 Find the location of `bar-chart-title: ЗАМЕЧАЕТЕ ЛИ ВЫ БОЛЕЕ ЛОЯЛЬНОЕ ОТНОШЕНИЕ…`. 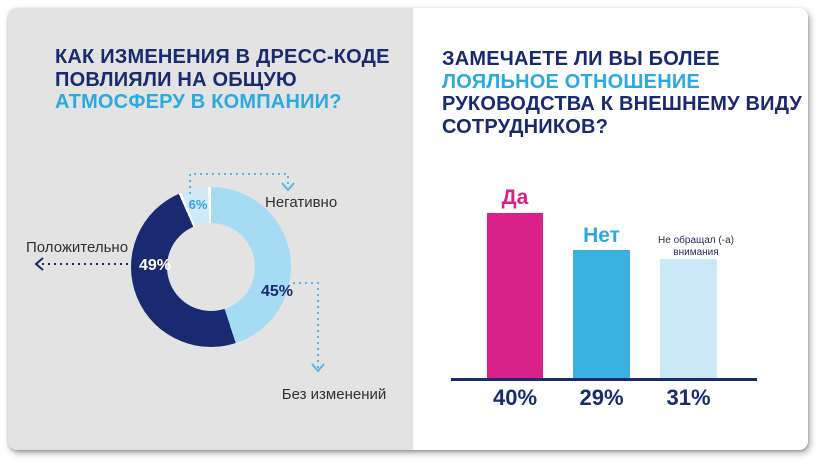

bar-chart-title: ЗАМЕЧАЕТЕ ЛИ ВЫ БОЛЕЕ ЛОЯЛЬНОЕ ОТНОШЕНИЕ… is located at coordinates (622, 93).